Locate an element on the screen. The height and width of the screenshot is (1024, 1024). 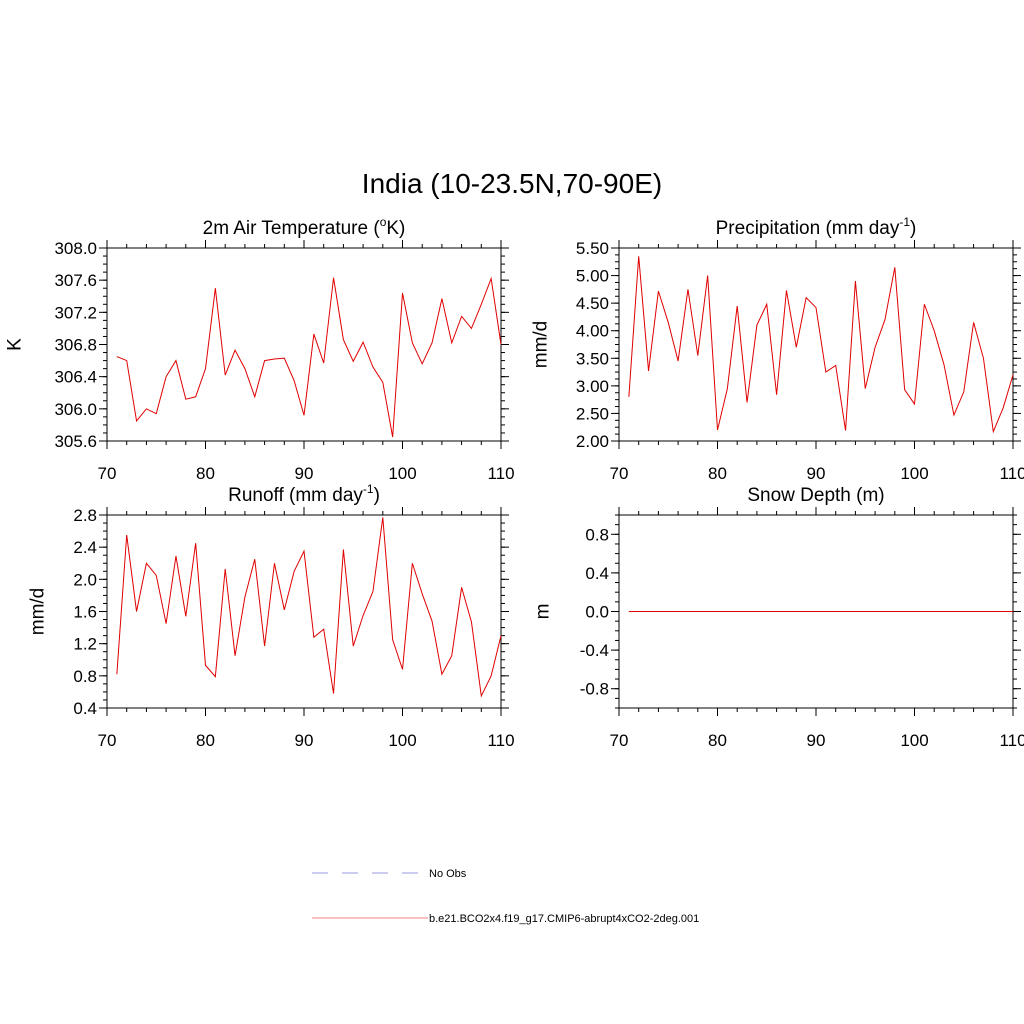
y-tick-label: 0.0 is located at coordinates (597, 612).